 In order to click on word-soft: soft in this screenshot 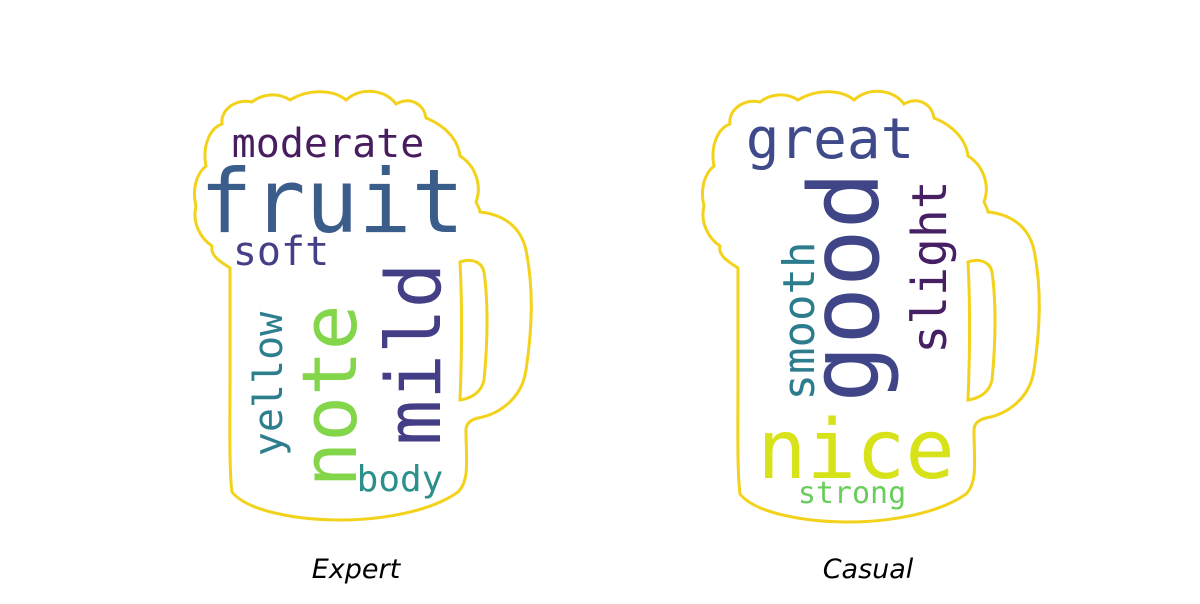, I will do `click(281, 252)`.